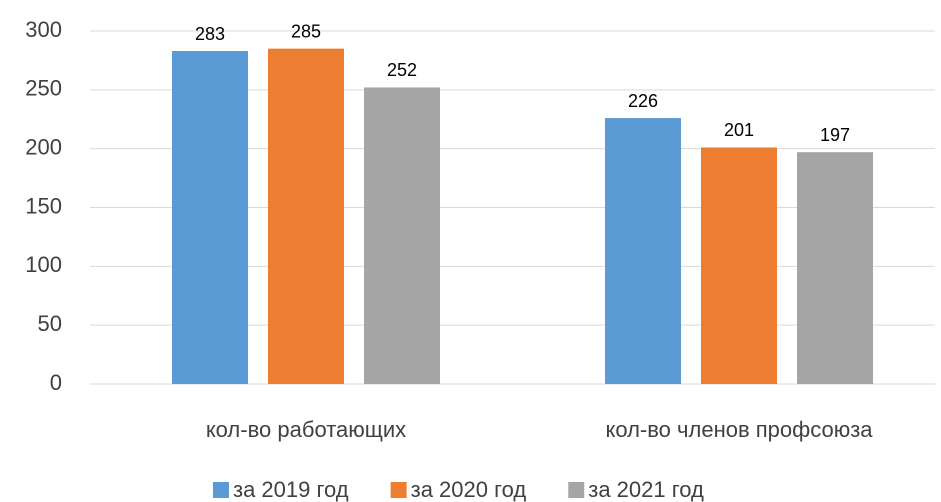 Image resolution: width=941 pixels, height=502 pixels. Describe the element at coordinates (643, 101) in the screenshot. I see `data-label: 226` at that location.